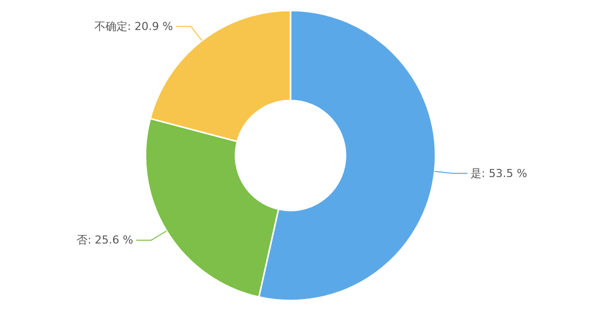  What do you see at coordinates (134, 26) in the screenshot?
I see `slice-label: 不确定: 20.9 %` at bounding box center [134, 26].